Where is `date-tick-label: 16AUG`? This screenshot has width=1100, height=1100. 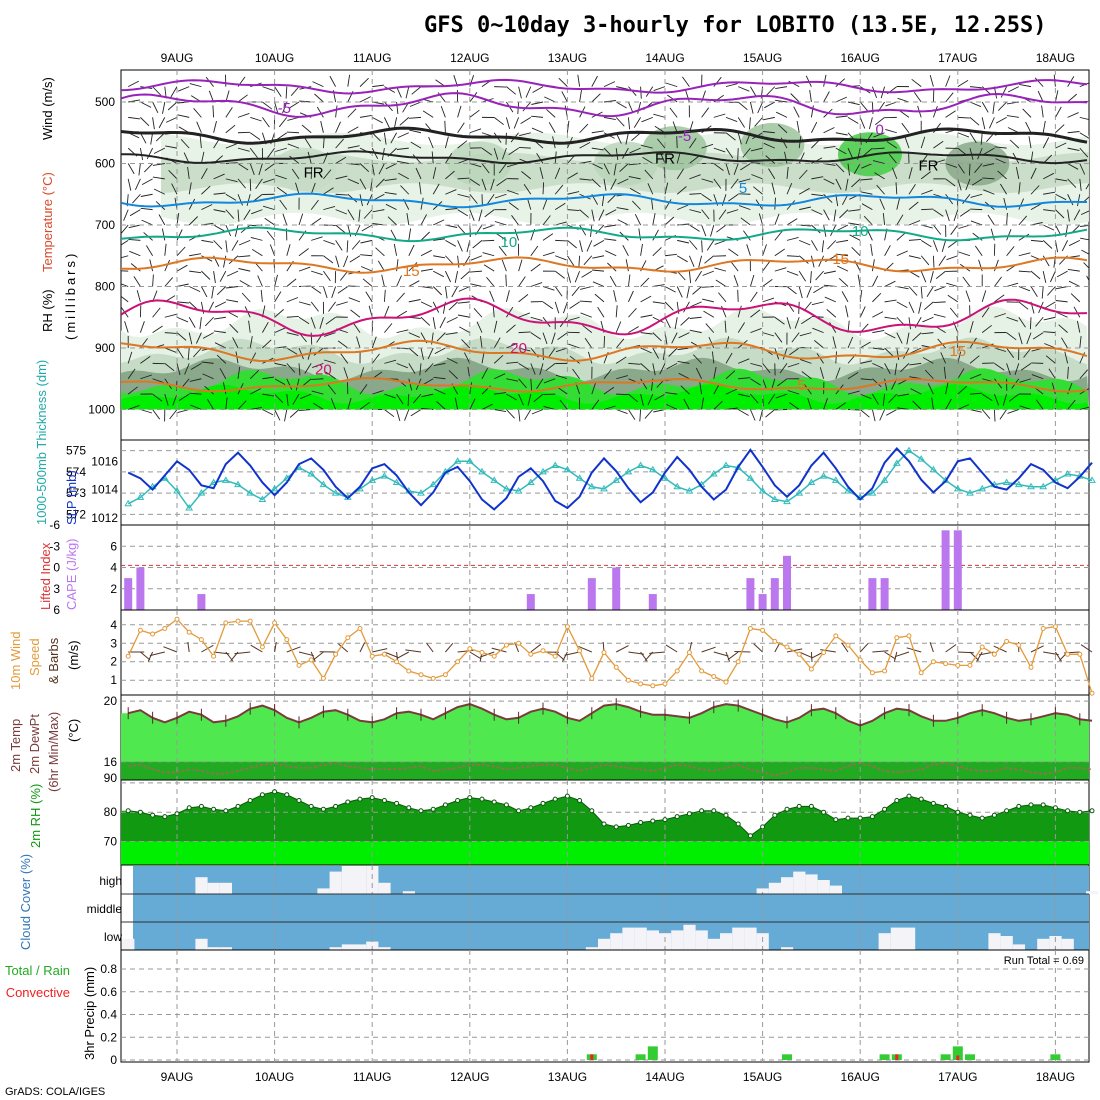
date-tick-label: 16AUG is located at coordinates (860, 1077).